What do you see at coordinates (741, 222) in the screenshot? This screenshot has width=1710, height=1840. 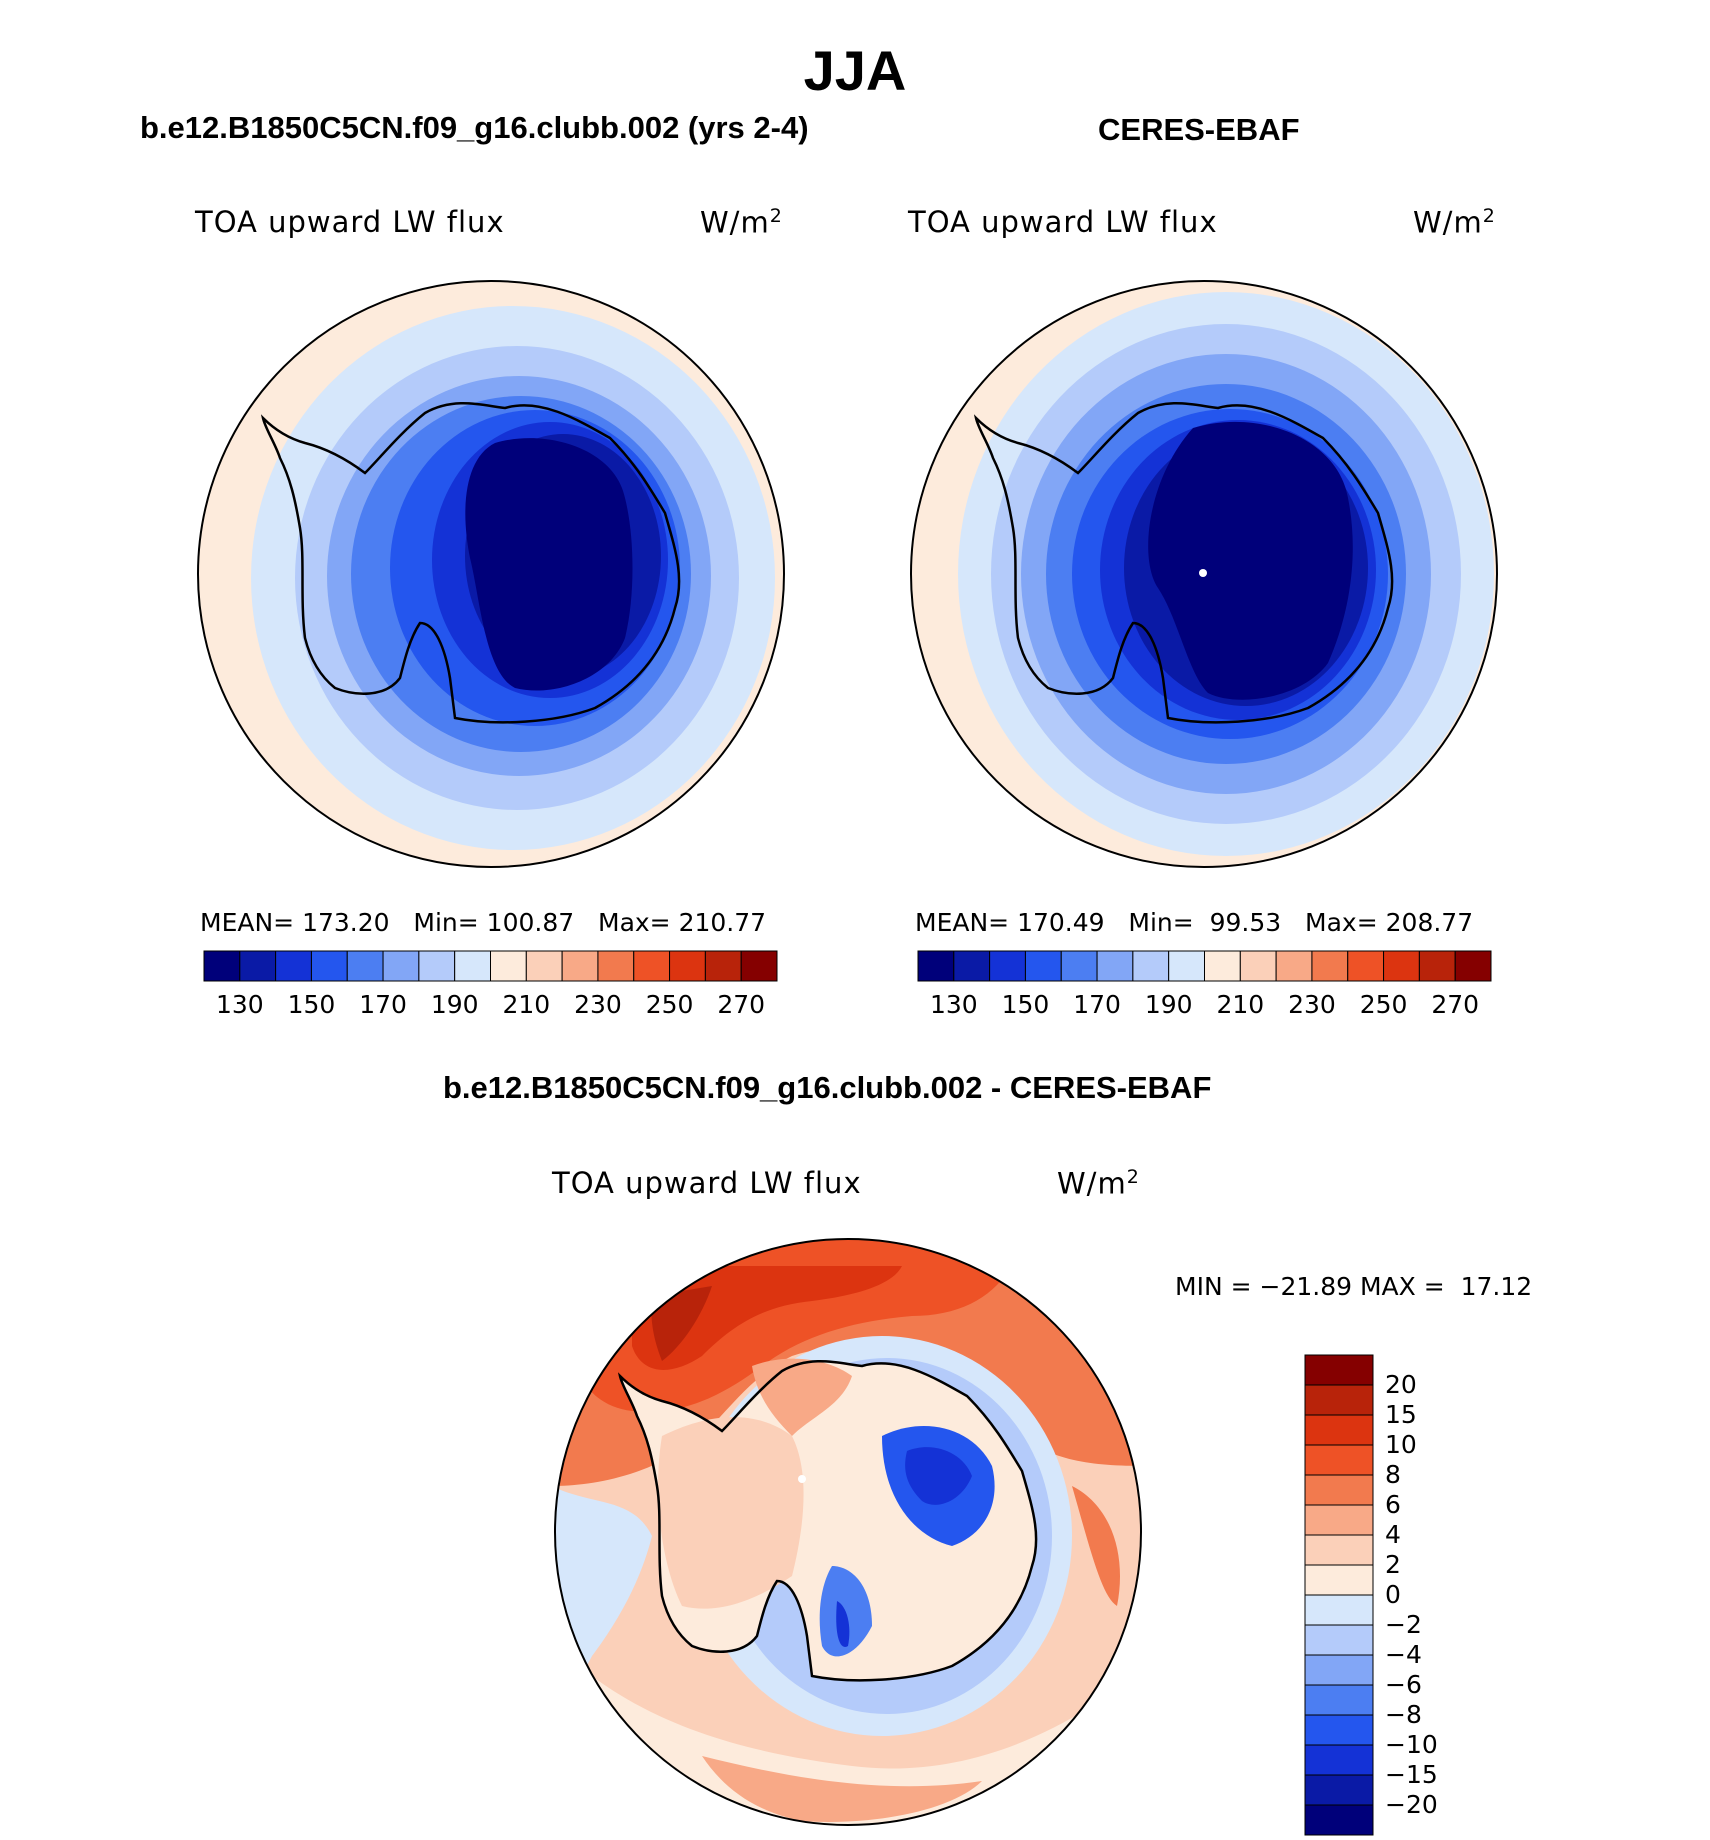 I see `panel-1-units: W/m2` at bounding box center [741, 222].